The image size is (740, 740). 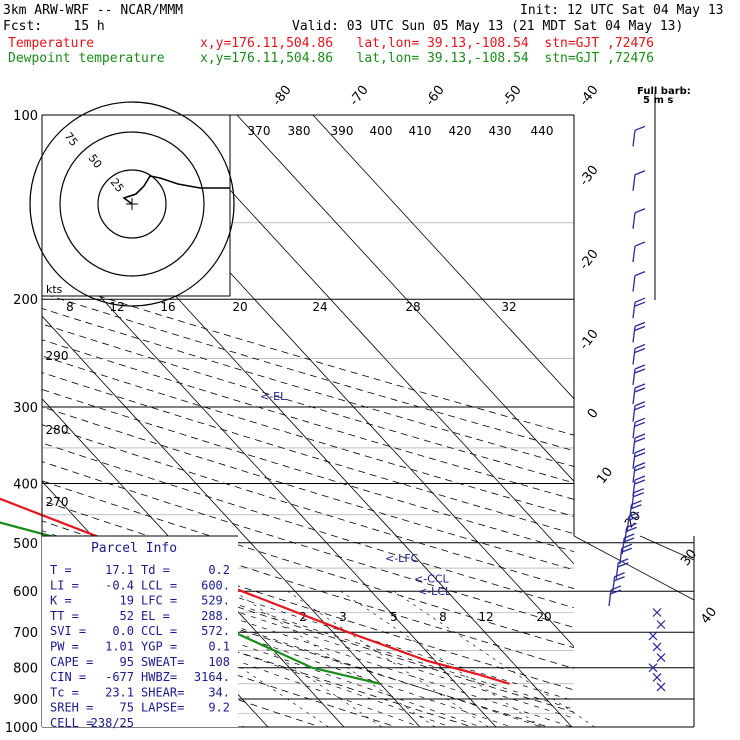 What do you see at coordinates (64, 647) in the screenshot?
I see `parcel-row-label: PW =` at bounding box center [64, 647].